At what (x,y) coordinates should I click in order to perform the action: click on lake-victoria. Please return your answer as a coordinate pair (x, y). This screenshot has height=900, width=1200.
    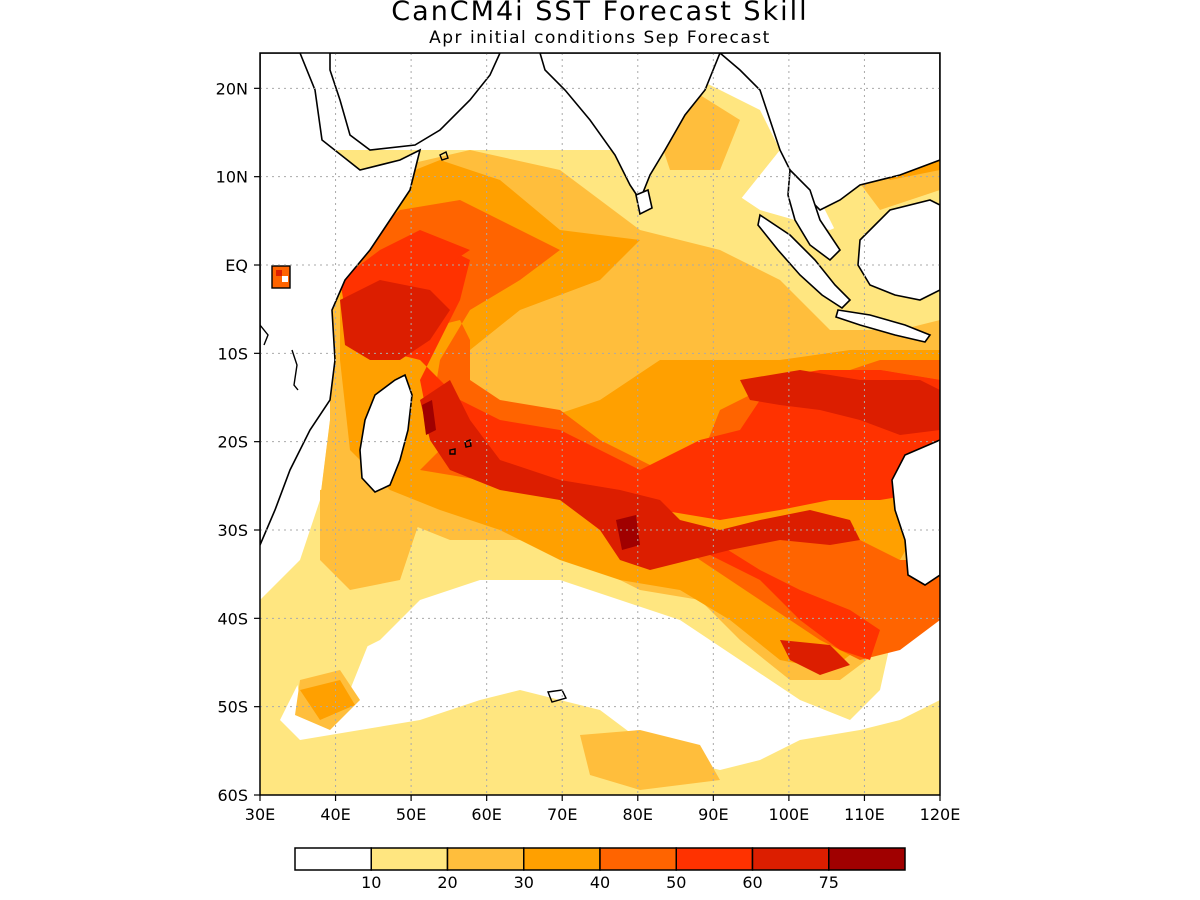
    Looking at the image, I should click on (281, 277).